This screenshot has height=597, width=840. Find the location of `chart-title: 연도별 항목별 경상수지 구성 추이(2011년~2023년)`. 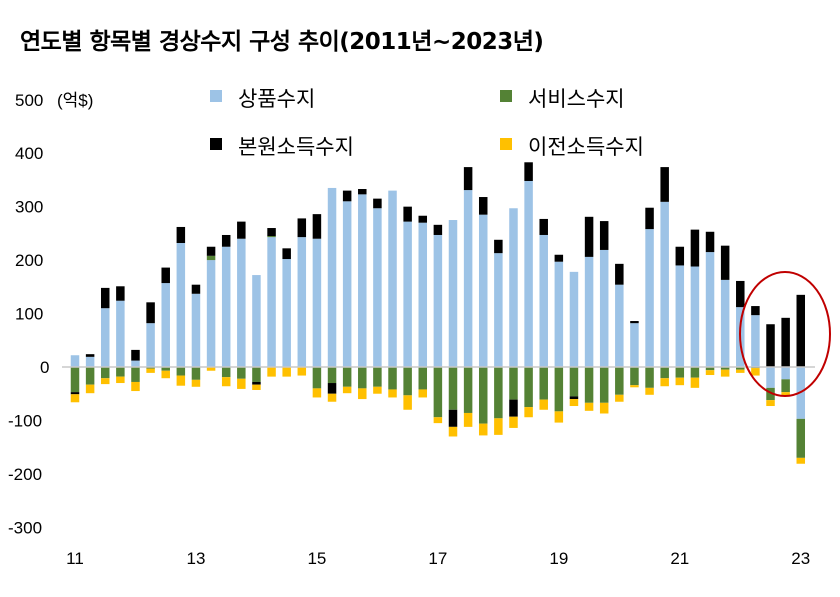

chart-title: 연도별 항목별 경상수지 구성 추이(2011년~2023년) is located at coordinates (282, 42).